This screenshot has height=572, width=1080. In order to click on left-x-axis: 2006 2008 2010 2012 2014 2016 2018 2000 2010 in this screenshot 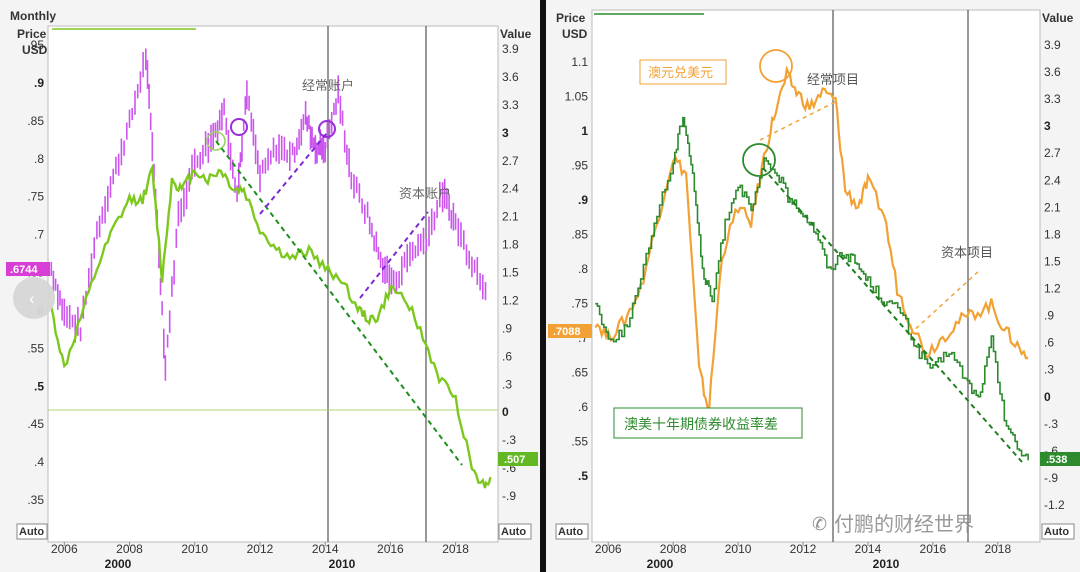, I will do `click(260, 556)`.